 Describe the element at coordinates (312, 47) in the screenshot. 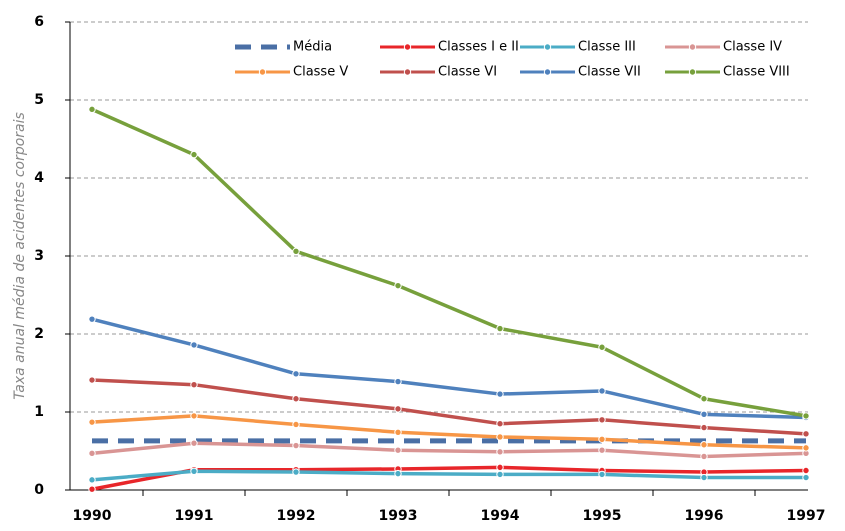

I see `legend-label: Média` at that location.